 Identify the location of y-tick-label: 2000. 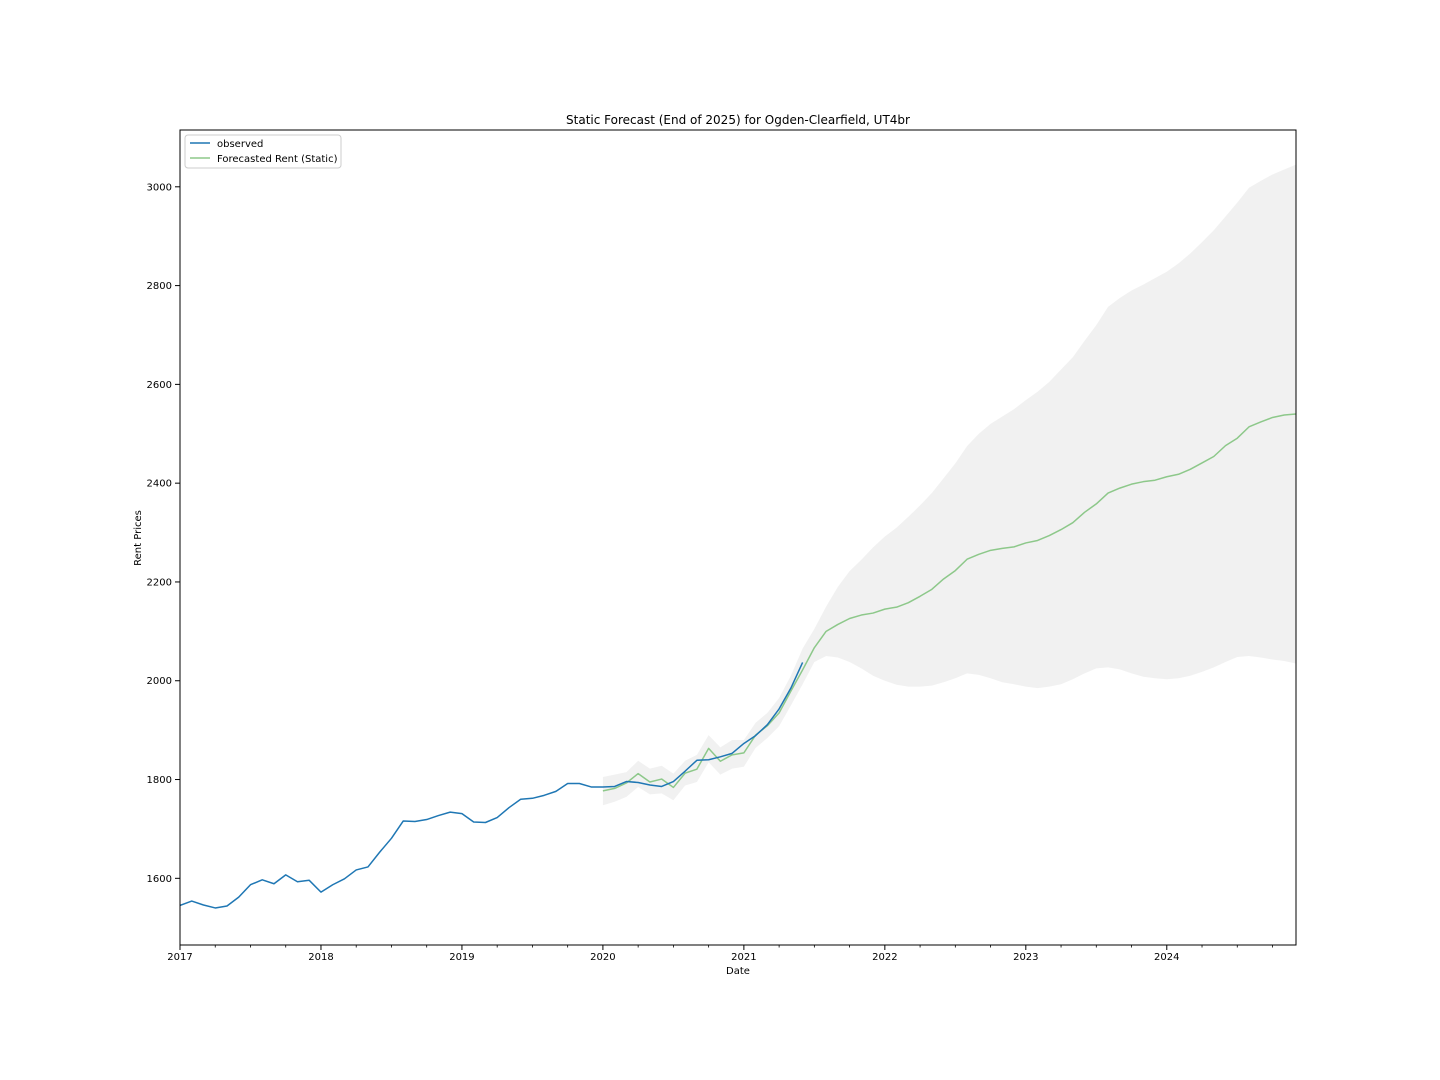
(159, 681).